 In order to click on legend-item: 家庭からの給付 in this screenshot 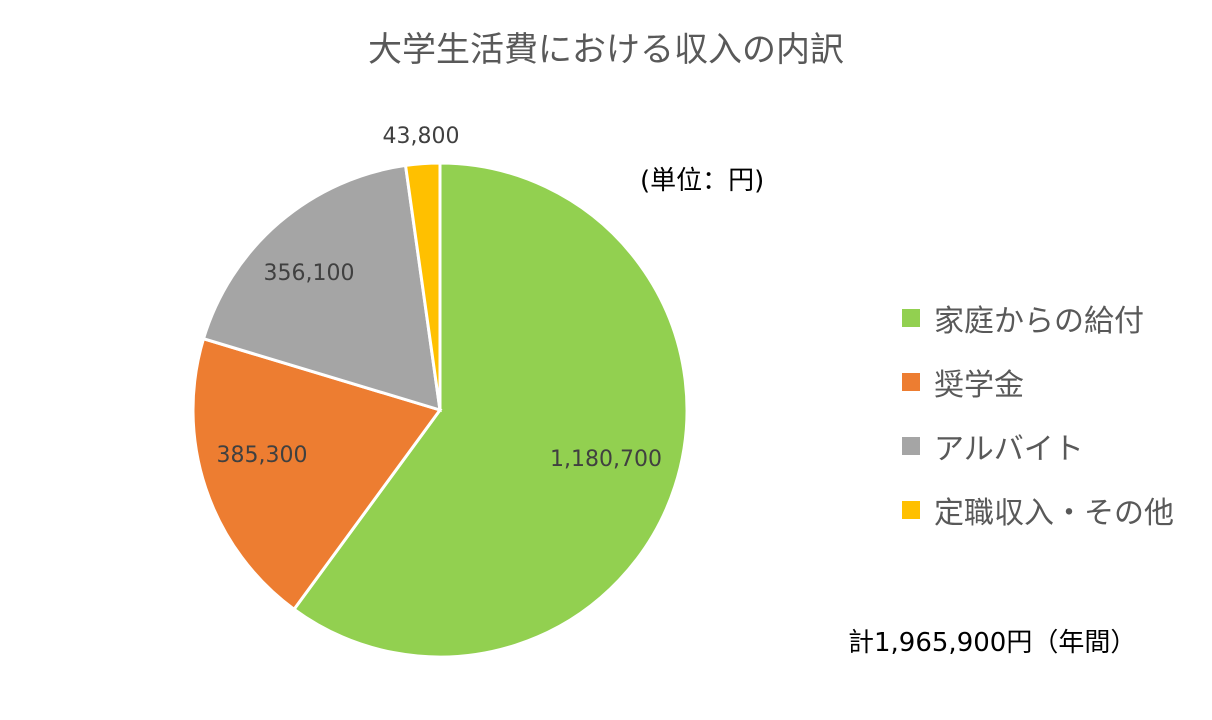, I will do `click(1052, 318)`.